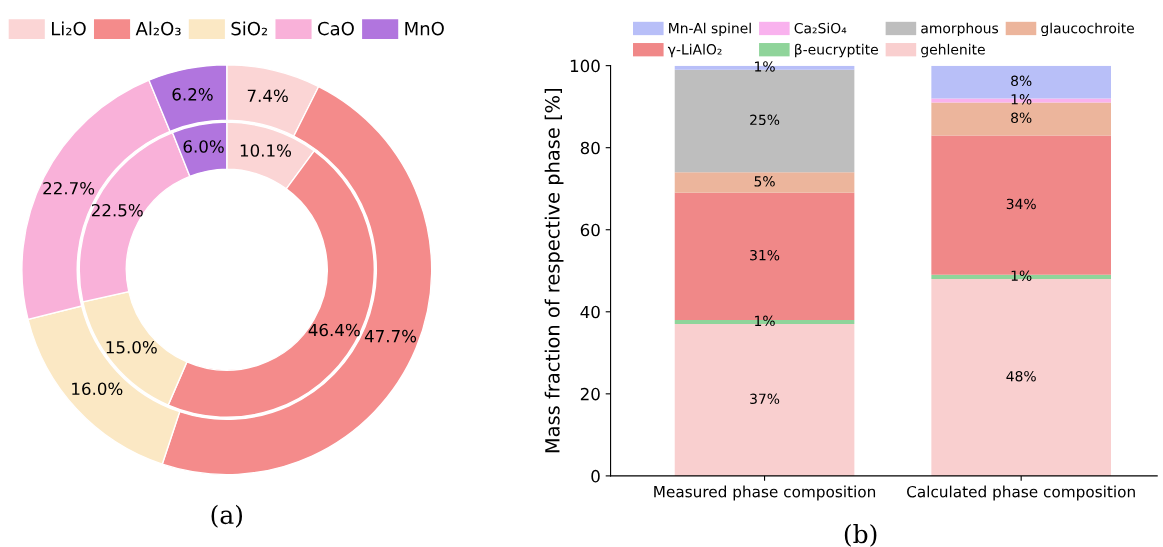 This screenshot has height=547, width=1163. Describe the element at coordinates (266, 150) in the screenshot. I see `data-label: 10.1%` at that location.